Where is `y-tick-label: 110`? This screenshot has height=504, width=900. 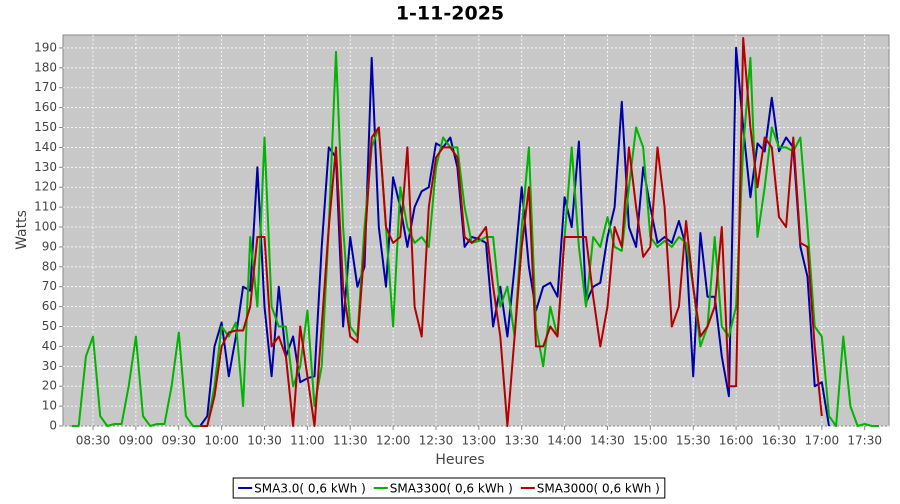 y-tick-label: 110 is located at coordinates (45, 207).